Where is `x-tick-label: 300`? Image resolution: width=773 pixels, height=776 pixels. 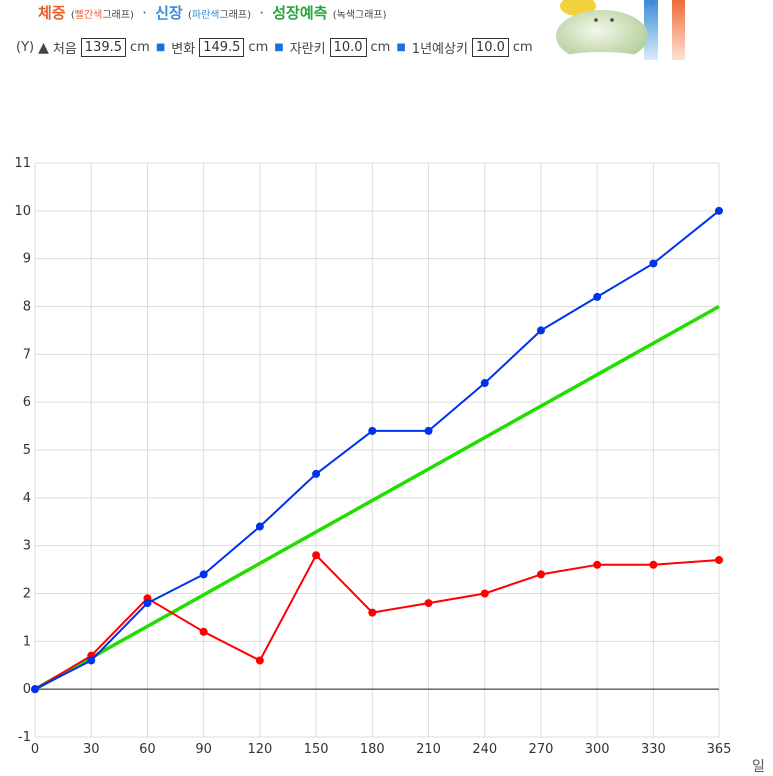
x-tick-label: 300 is located at coordinates (597, 749).